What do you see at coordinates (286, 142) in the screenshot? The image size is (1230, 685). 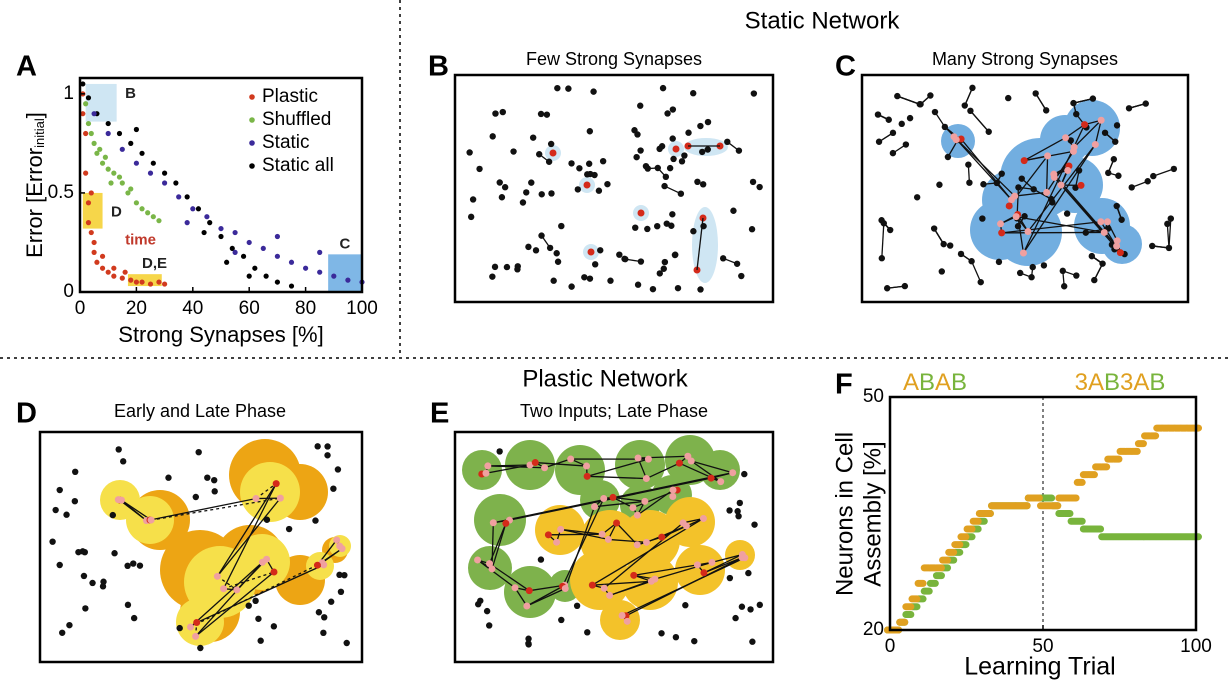 I see `legend-label: Static` at bounding box center [286, 142].